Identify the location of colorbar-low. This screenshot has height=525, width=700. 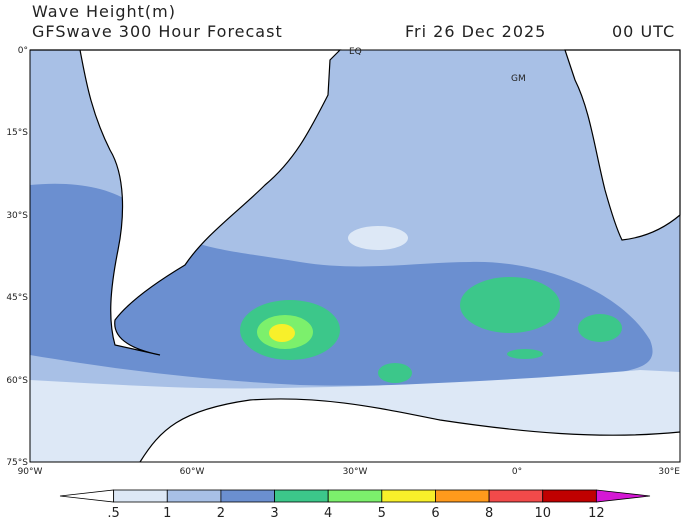
(87, 496).